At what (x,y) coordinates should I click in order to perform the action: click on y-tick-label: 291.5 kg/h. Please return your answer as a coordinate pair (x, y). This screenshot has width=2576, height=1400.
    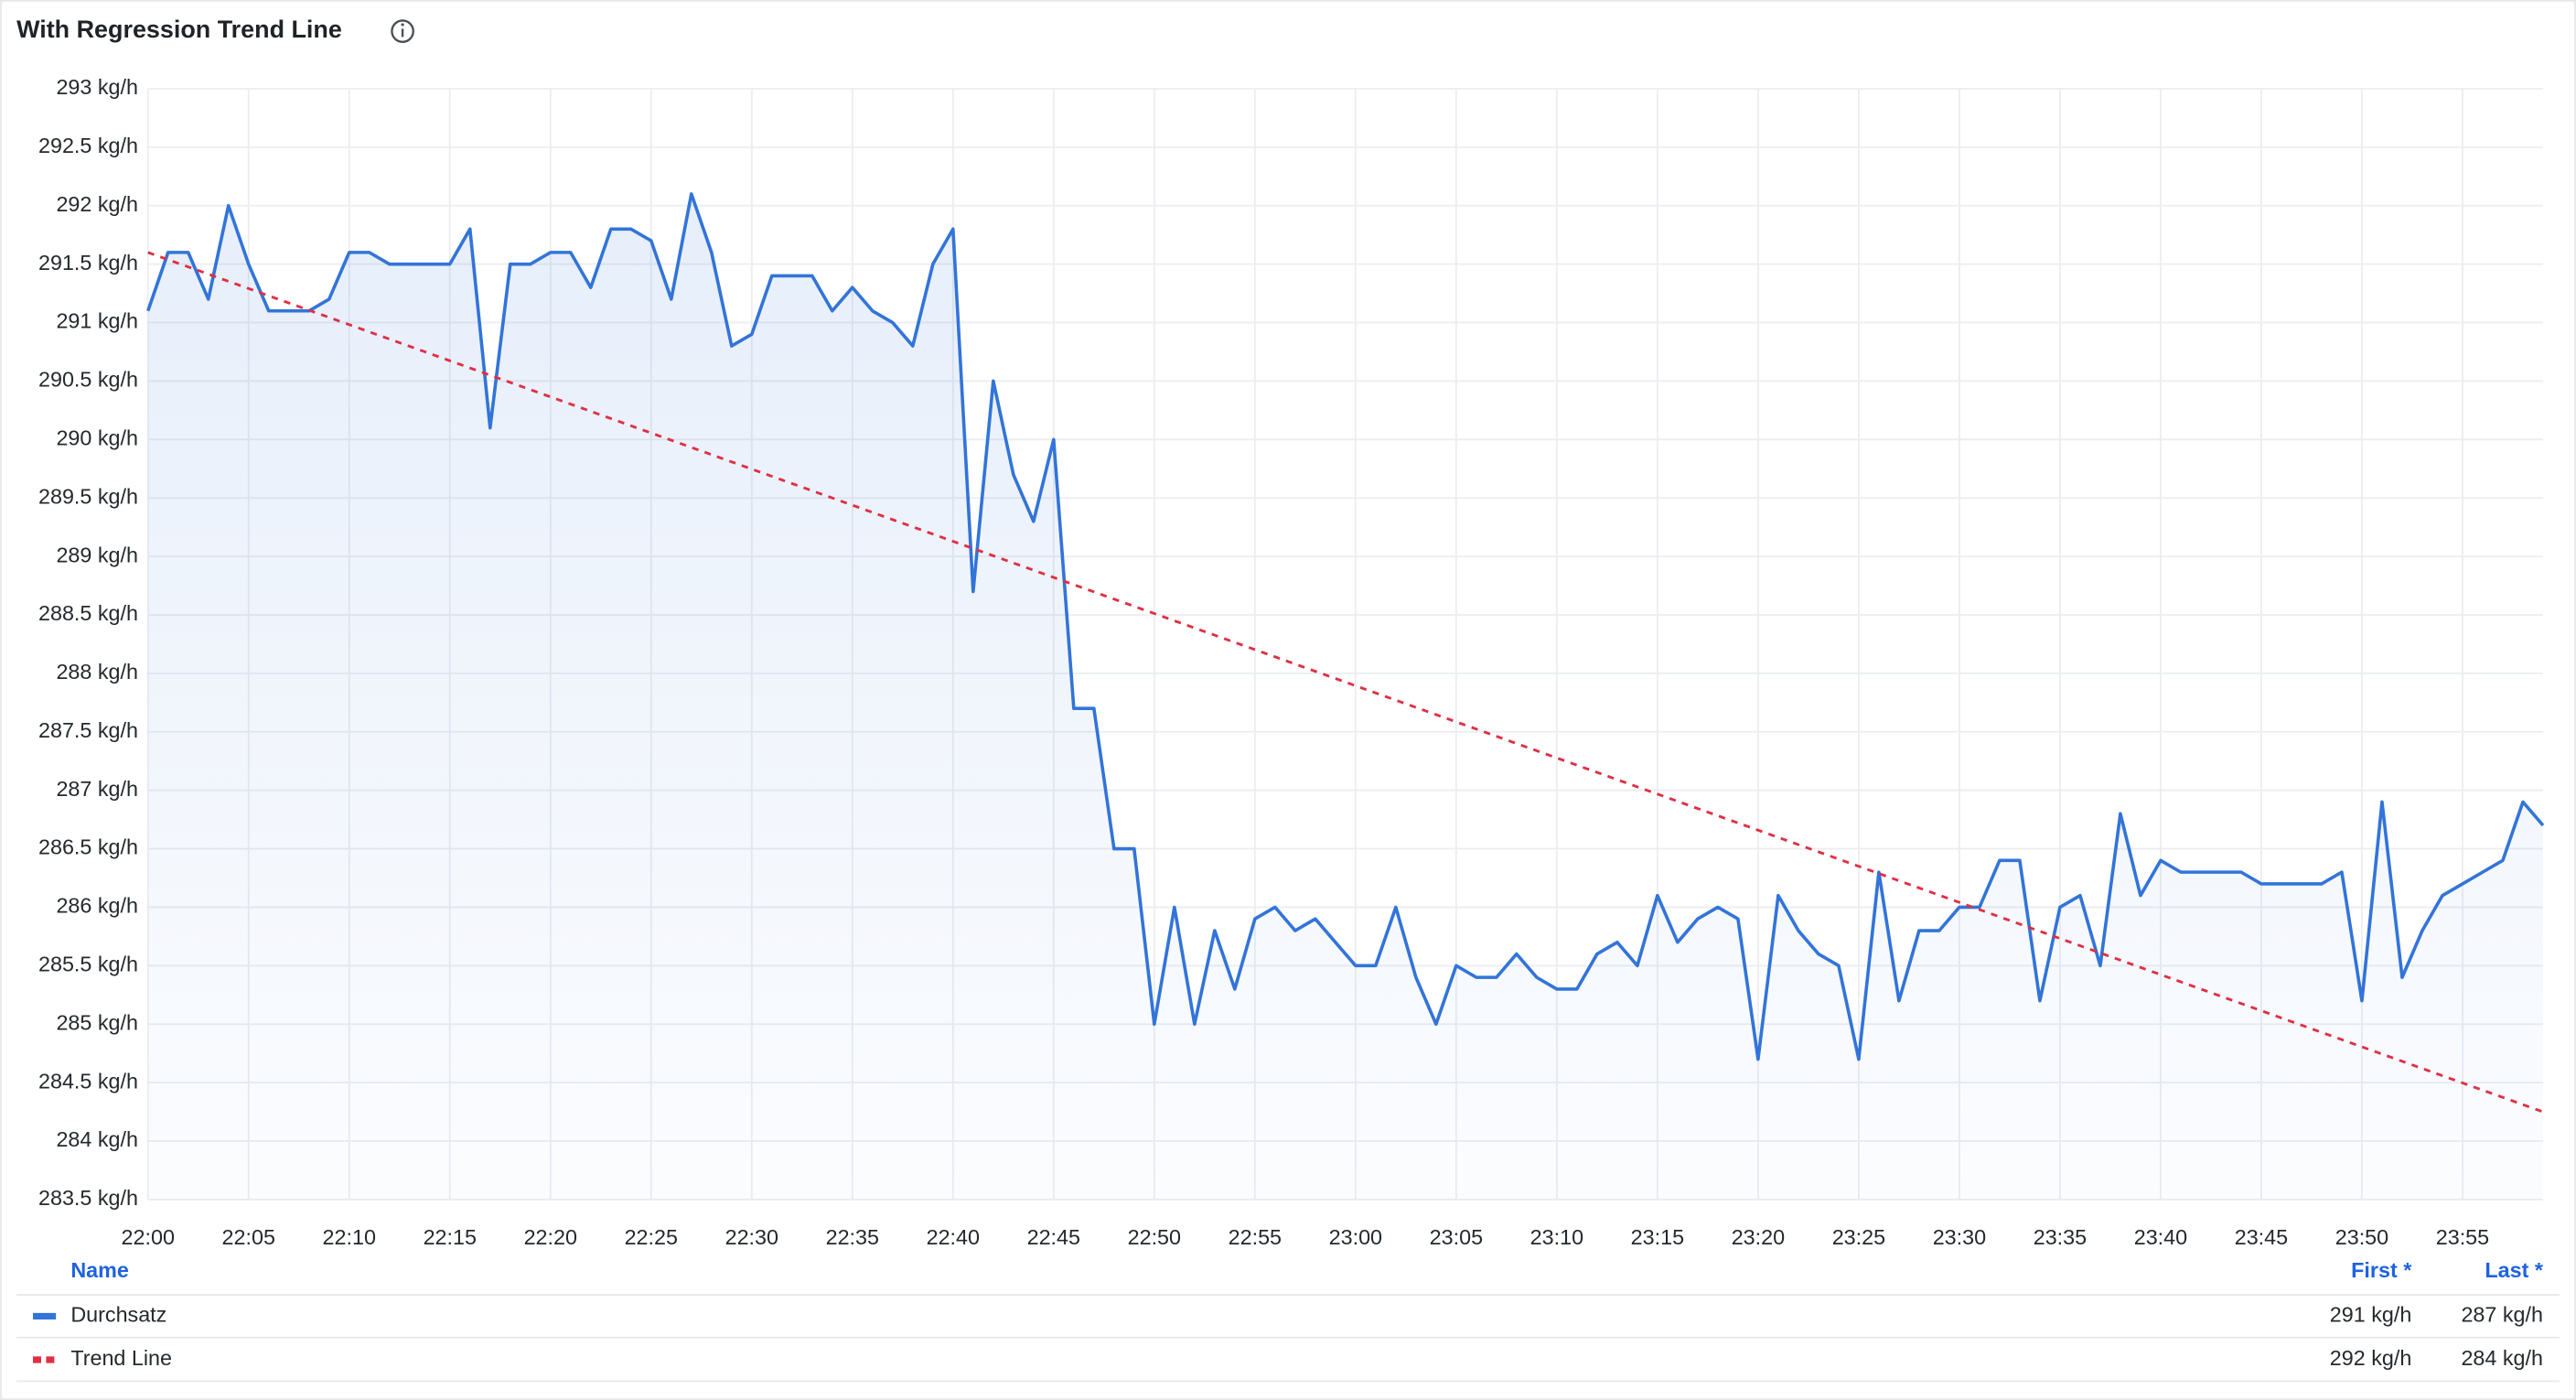
    Looking at the image, I should click on (88, 263).